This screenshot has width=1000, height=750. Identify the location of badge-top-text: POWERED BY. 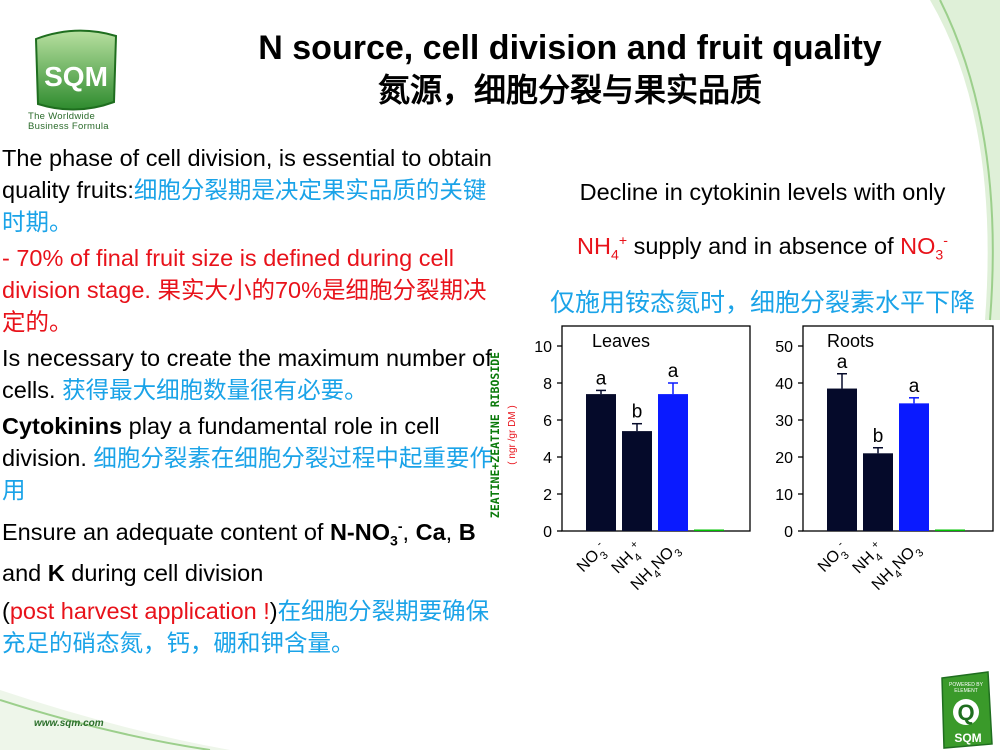
(966, 685).